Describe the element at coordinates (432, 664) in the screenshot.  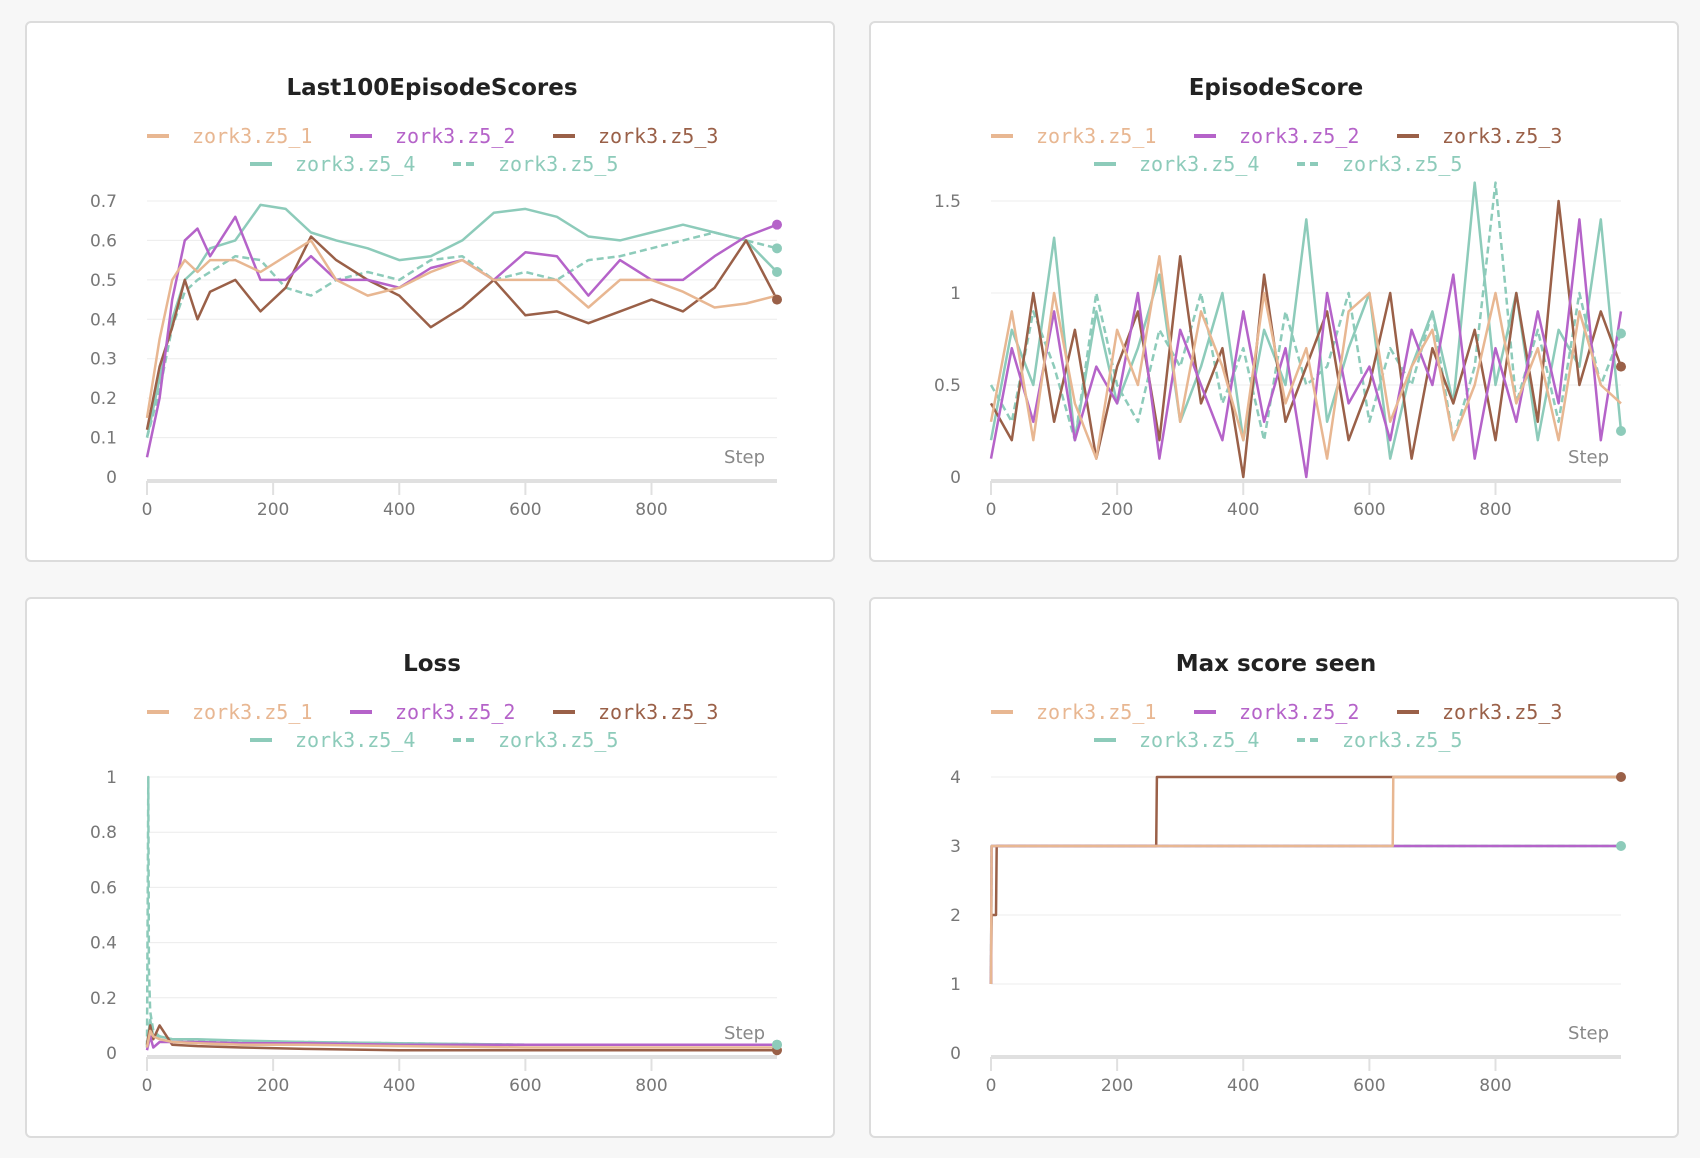
I see `chart-title: Loss` at that location.